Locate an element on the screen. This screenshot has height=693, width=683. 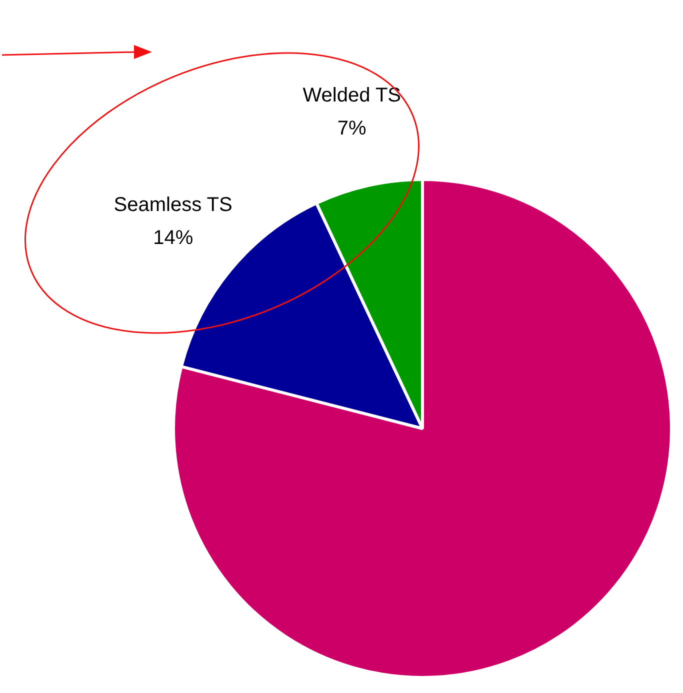
slice-label: Seamless TS is located at coordinates (173, 205).